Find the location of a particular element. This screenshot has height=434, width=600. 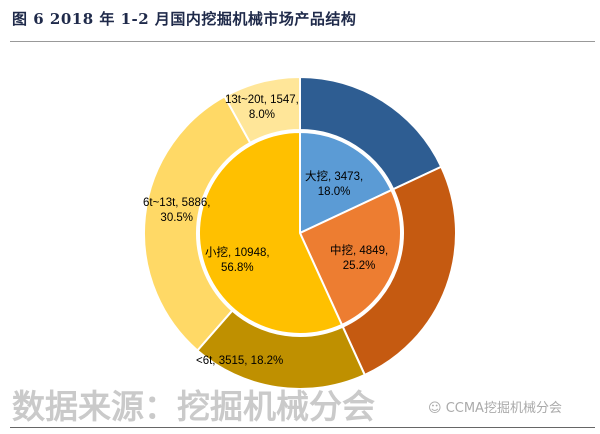

source-text: CCMA挖掘机械分会 is located at coordinates (503, 408).